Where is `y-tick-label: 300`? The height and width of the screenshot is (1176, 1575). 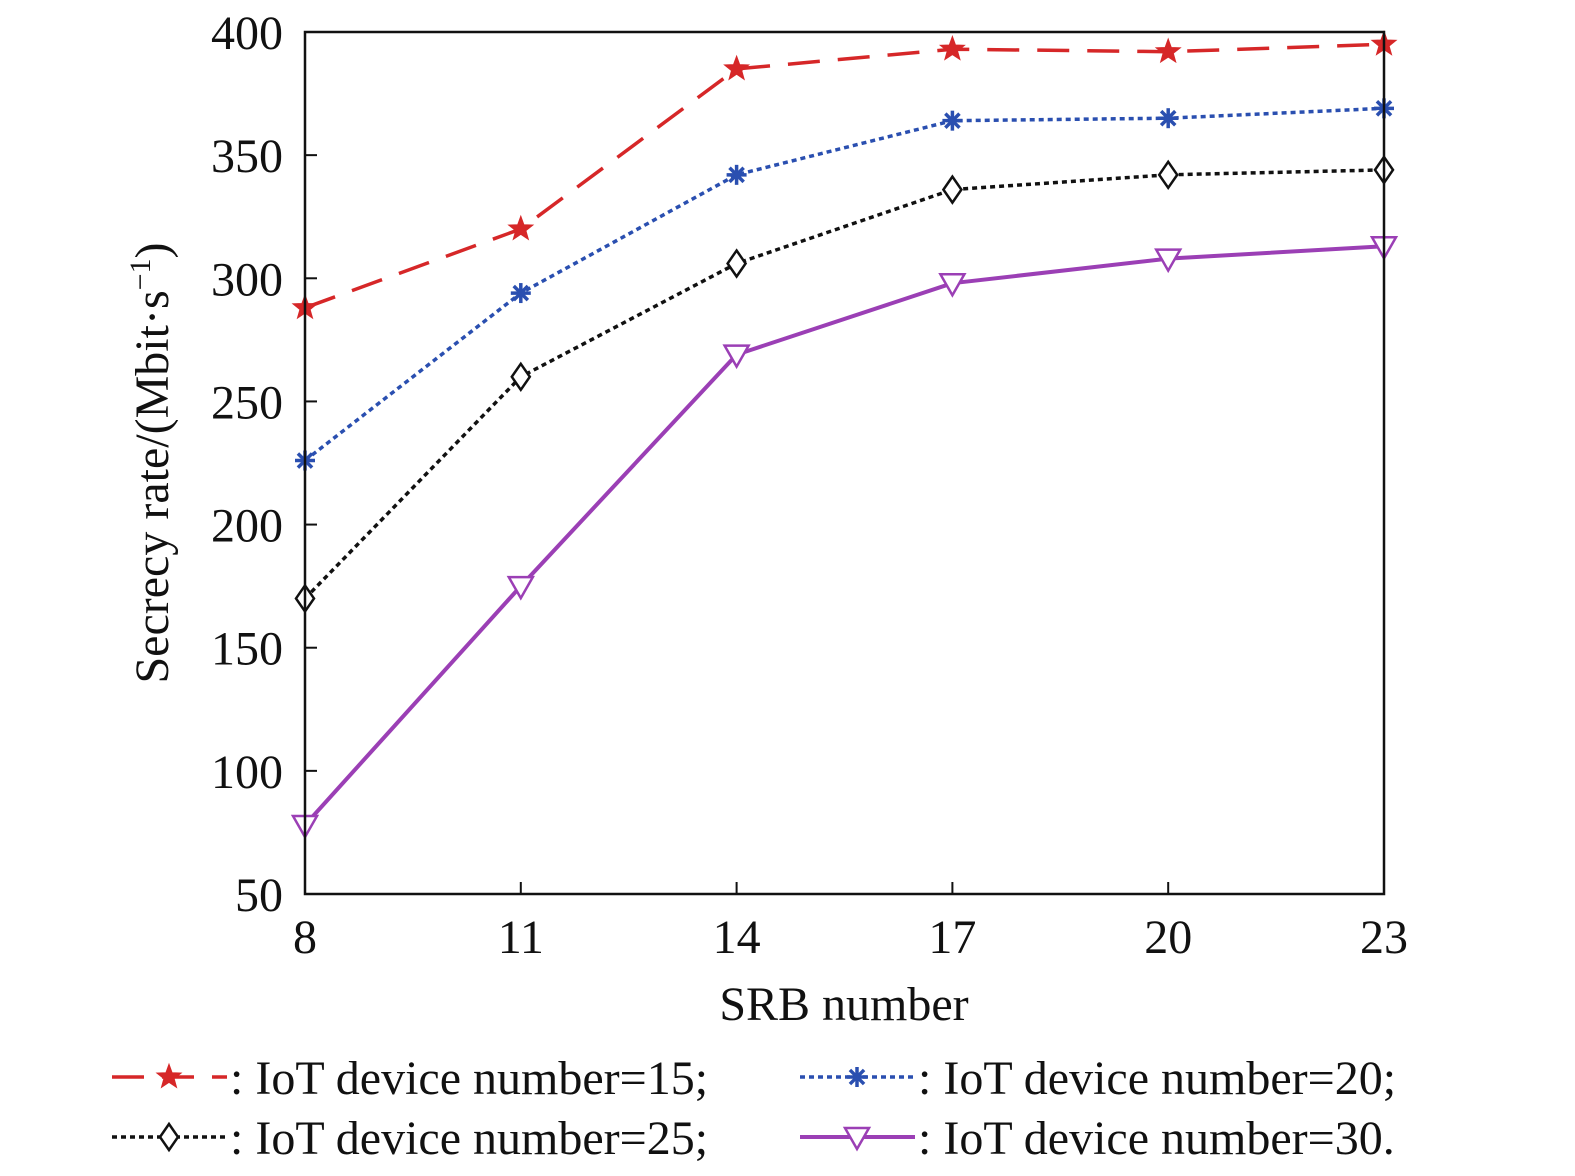 y-tick-label: 300 is located at coordinates (247, 279).